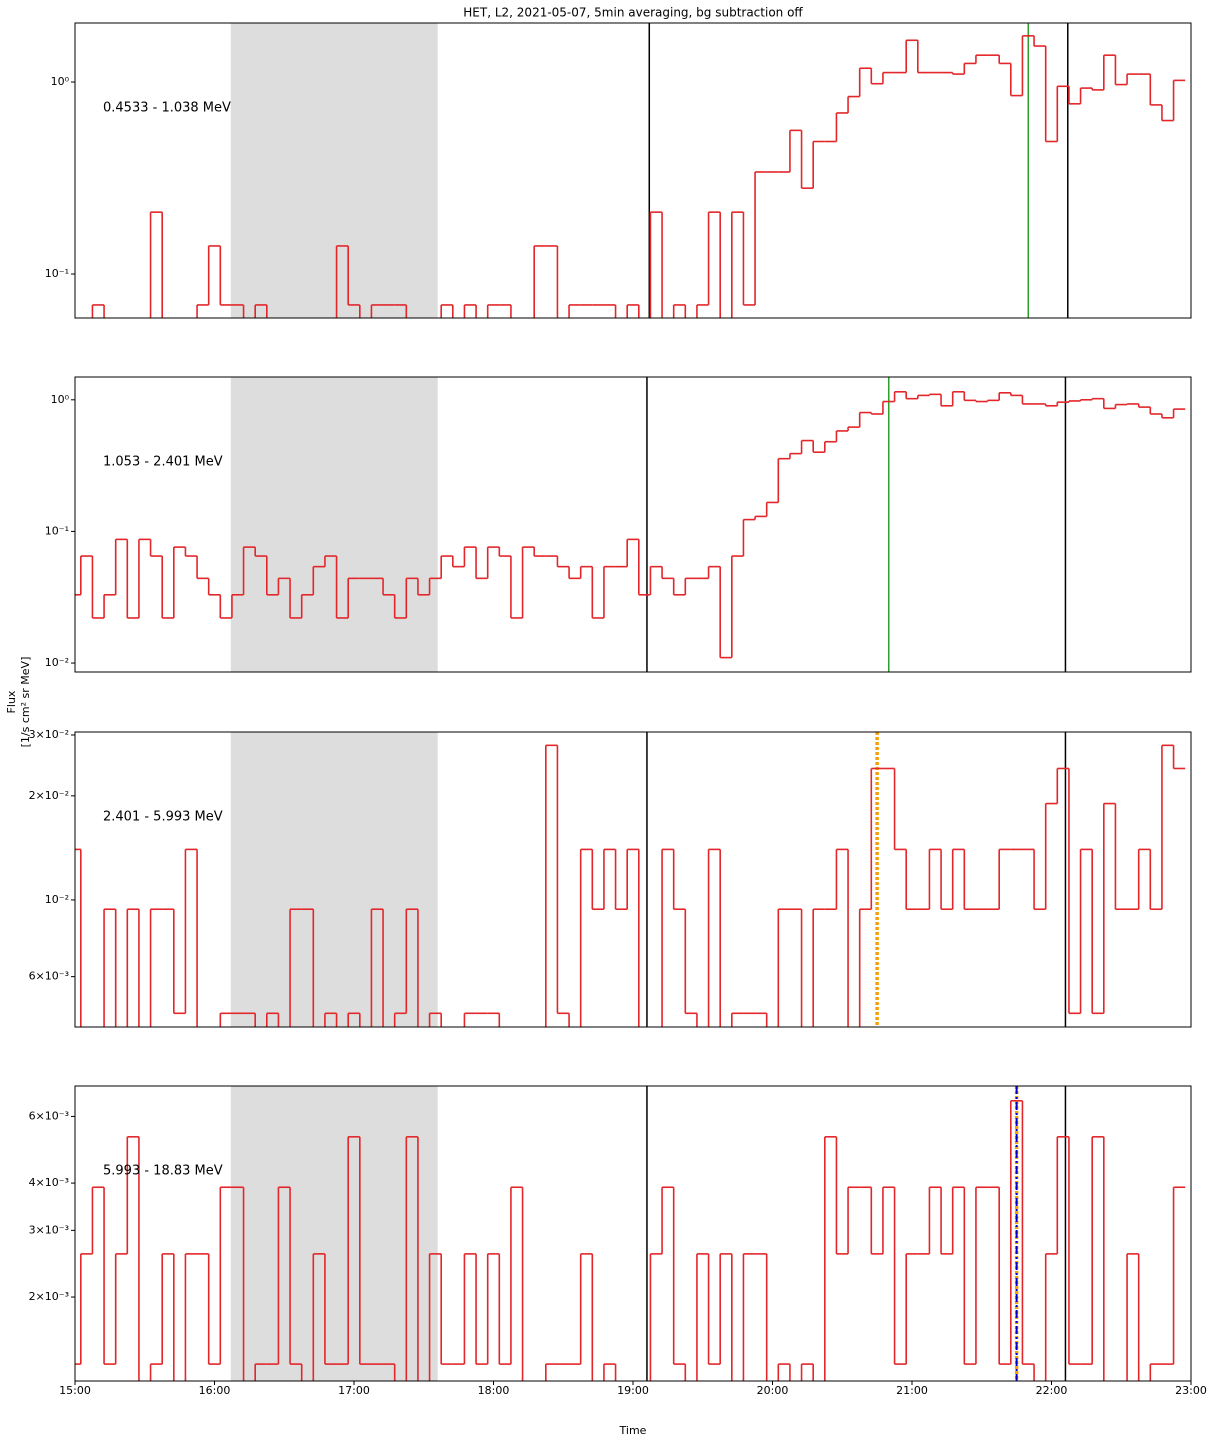 The height and width of the screenshot is (1444, 1212). I want to click on x-tick-label: 16:00, so click(215, 1390).